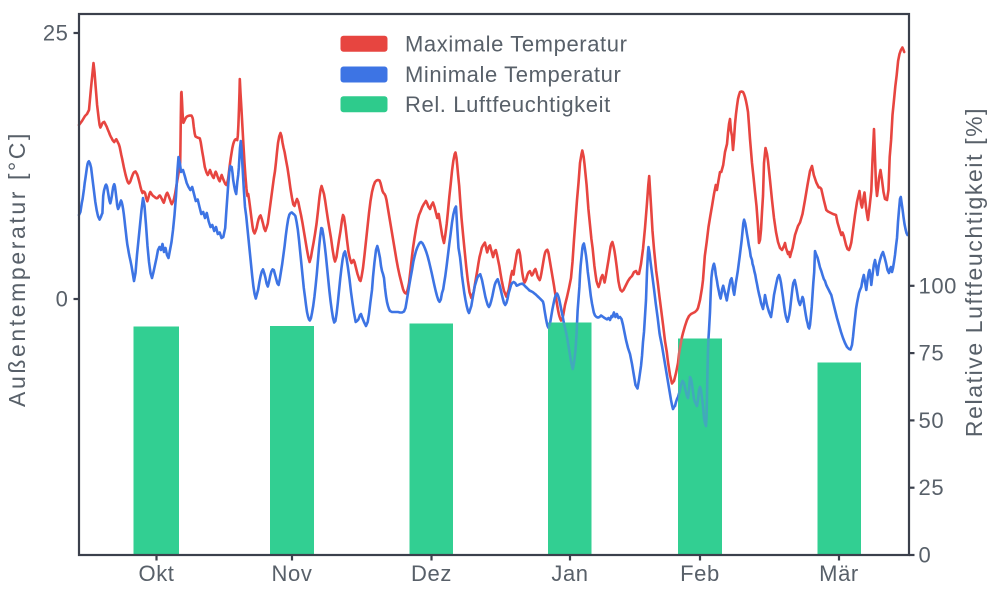 This screenshot has width=1000, height=600. What do you see at coordinates (17, 269) in the screenshot?
I see `svg-text: Außentemperatur [°C]` at bounding box center [17, 269].